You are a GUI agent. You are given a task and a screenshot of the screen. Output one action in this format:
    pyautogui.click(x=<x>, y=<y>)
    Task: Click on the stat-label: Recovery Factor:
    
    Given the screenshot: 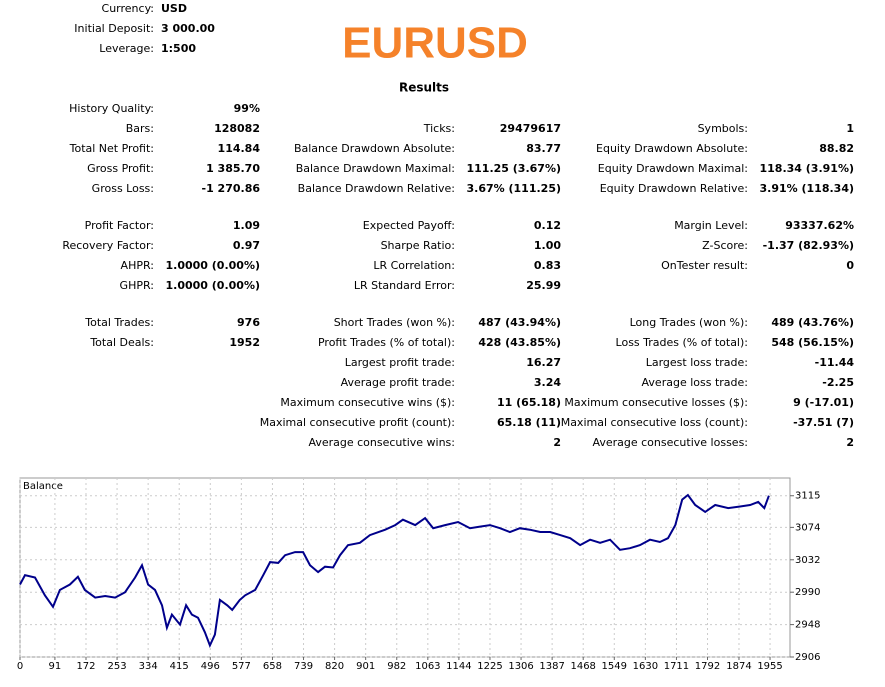 What is the action you would take?
    pyautogui.click(x=108, y=245)
    